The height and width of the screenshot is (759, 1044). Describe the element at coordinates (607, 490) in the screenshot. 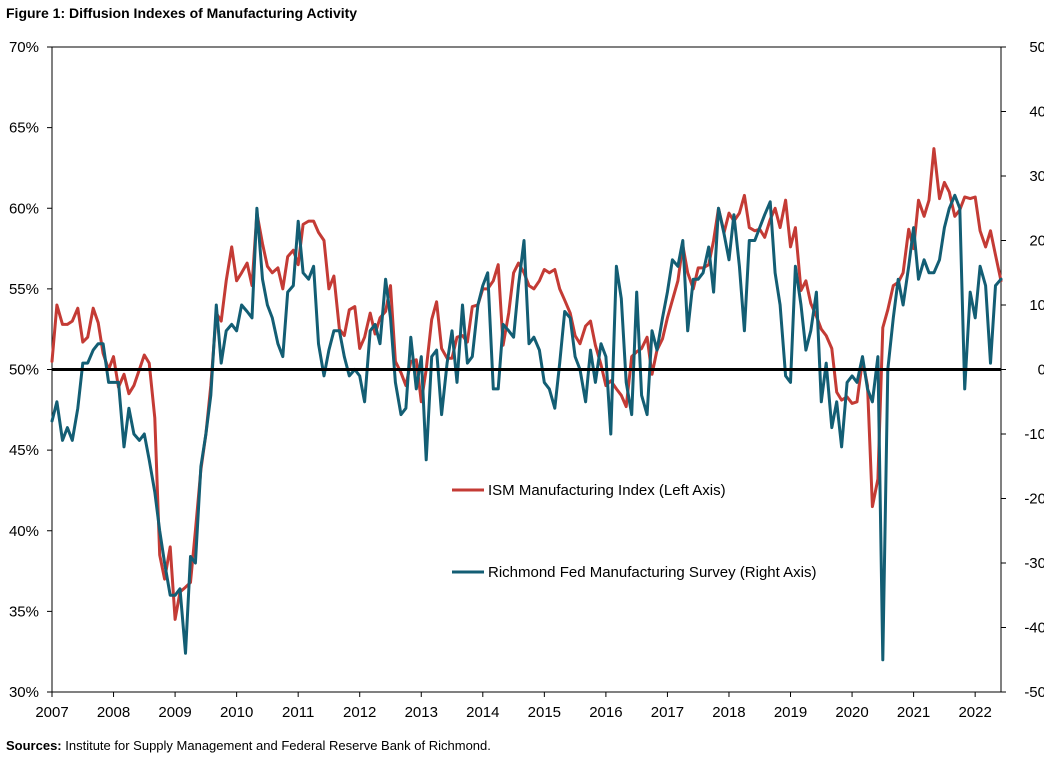

I see `legend-label-ism: ISM Manufacturing Index (Left Axis)` at that location.